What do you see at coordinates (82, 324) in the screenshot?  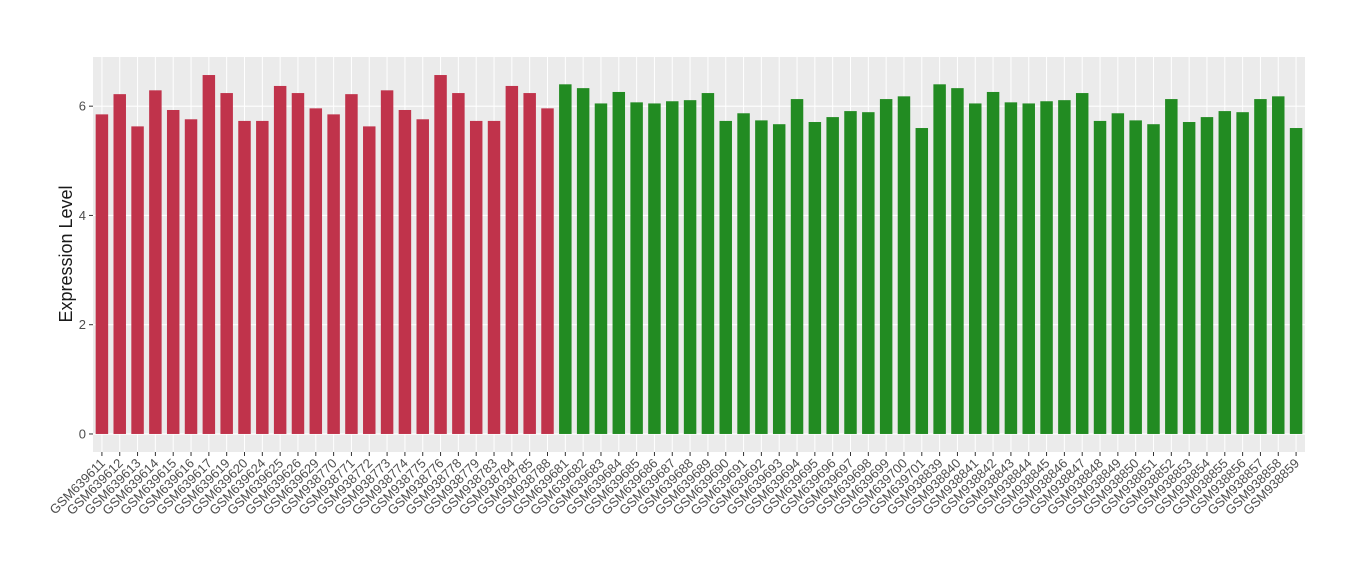 I see `y-tick-label: 2` at bounding box center [82, 324].